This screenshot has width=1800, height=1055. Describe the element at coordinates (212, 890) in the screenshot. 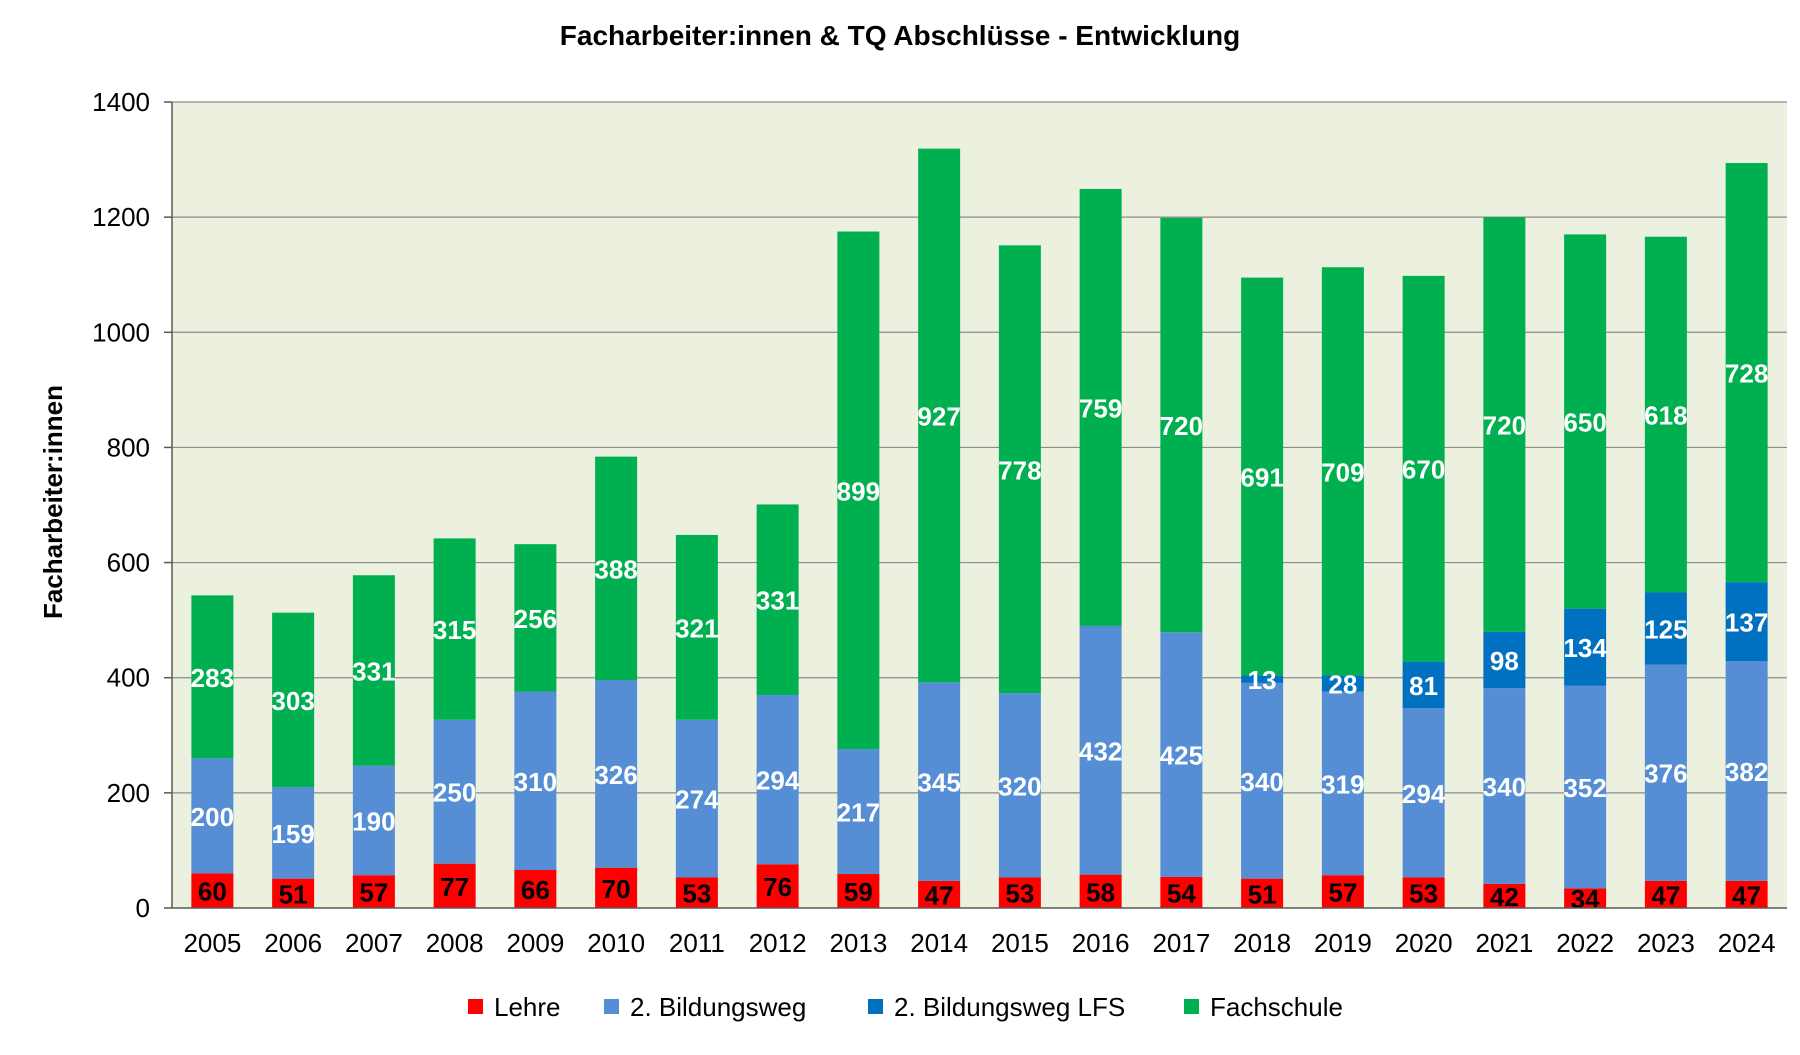

I see `bar-lehre-2005` at that location.